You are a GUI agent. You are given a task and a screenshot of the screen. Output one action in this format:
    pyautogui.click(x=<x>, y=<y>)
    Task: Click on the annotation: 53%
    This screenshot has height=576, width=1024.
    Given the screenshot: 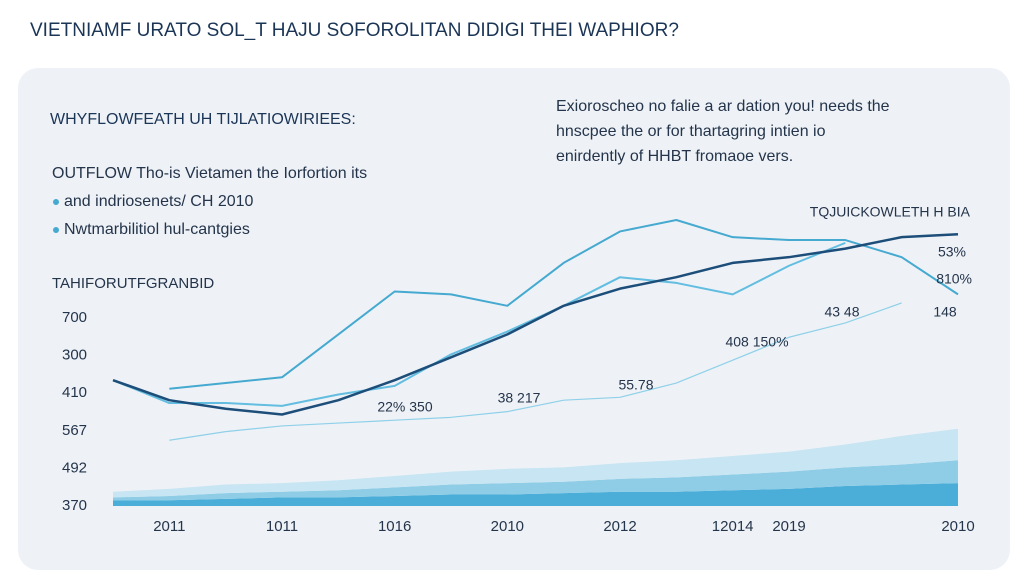 What is the action you would take?
    pyautogui.click(x=952, y=252)
    